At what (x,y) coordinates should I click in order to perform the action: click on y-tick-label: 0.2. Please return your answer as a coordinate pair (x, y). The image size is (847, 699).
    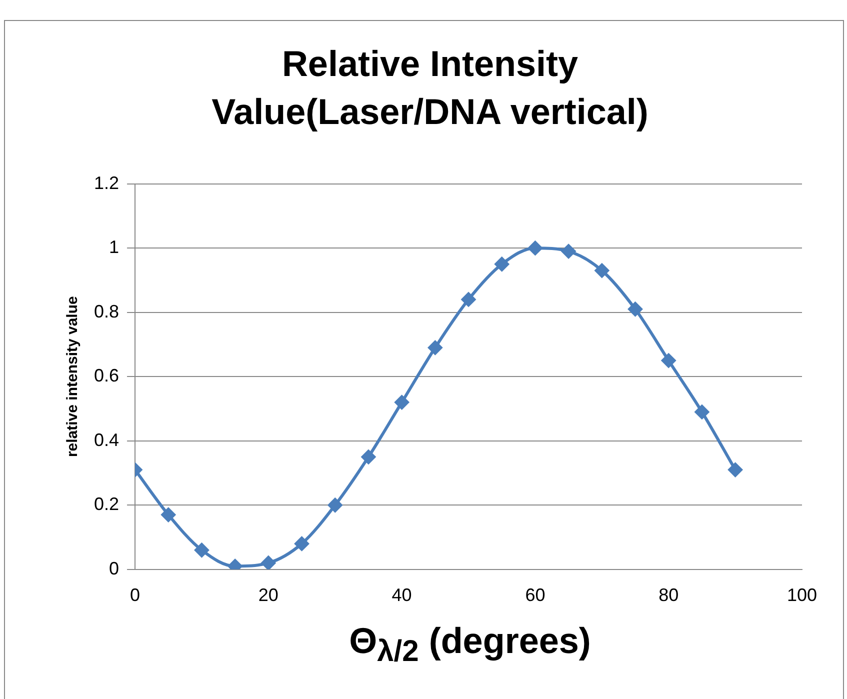
    Looking at the image, I should click on (107, 504).